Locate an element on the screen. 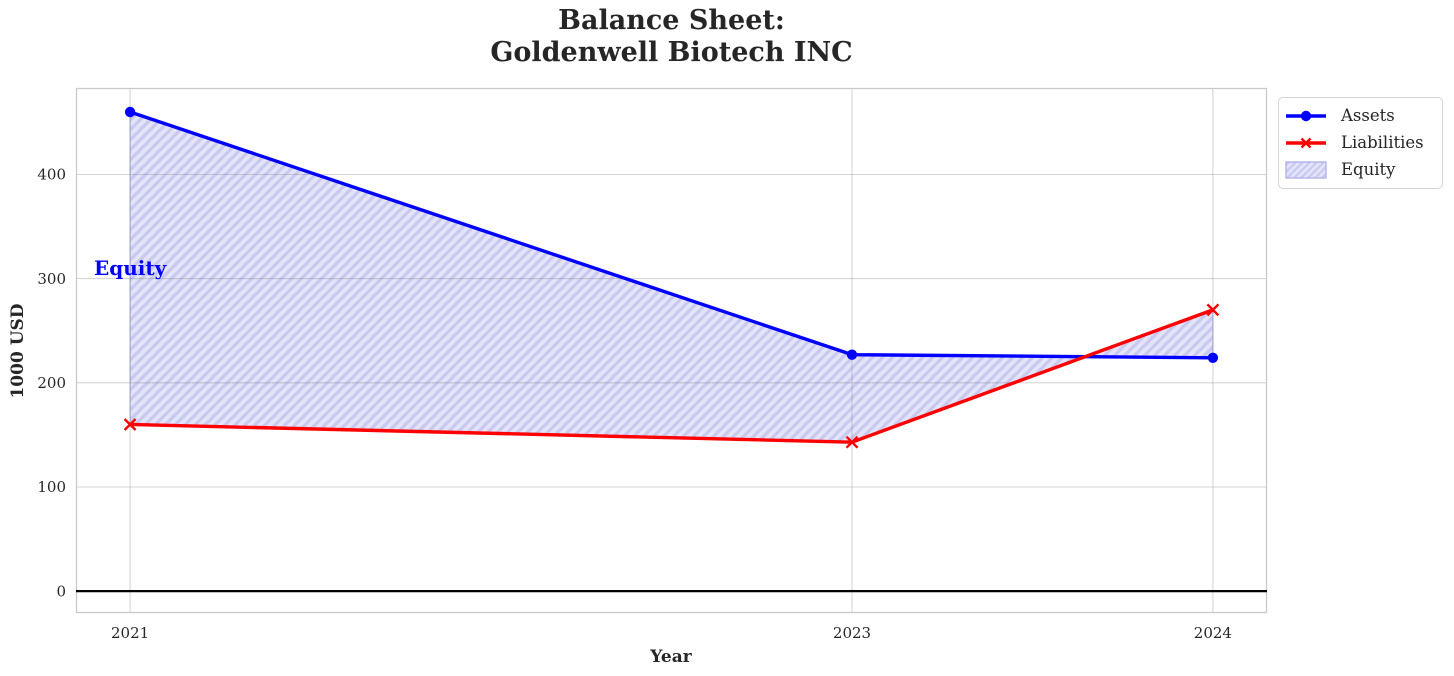 The width and height of the screenshot is (1454, 676). legend-label-assets: Assets is located at coordinates (1368, 115).